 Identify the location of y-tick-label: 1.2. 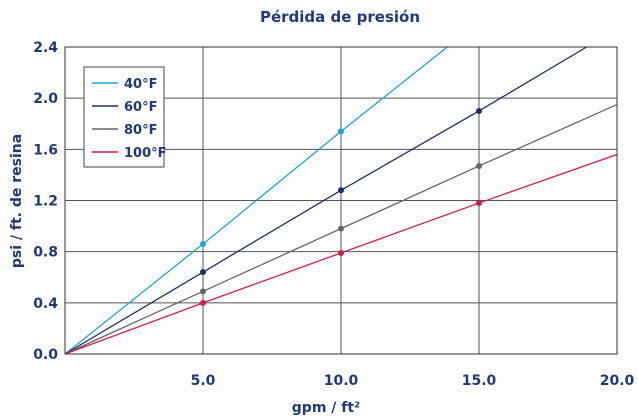
(45, 202).